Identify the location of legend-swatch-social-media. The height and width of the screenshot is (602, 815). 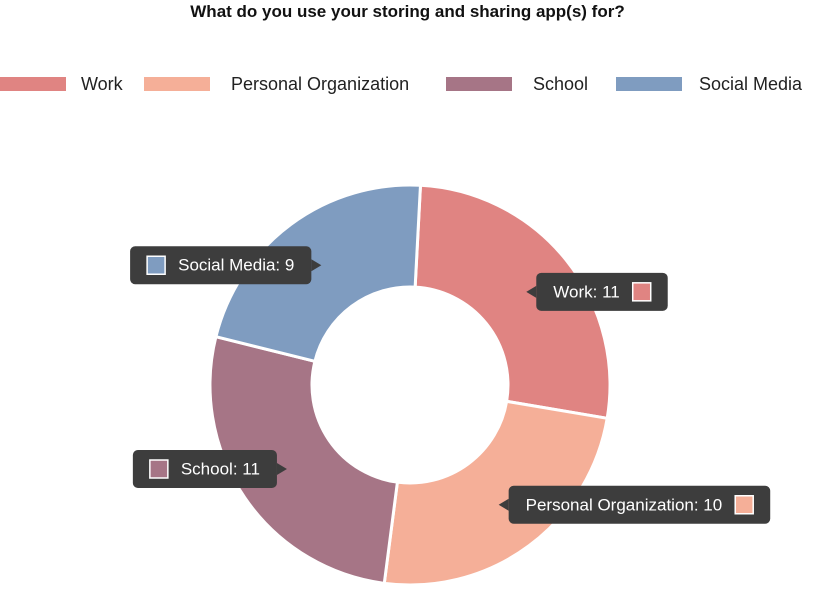
(649, 84).